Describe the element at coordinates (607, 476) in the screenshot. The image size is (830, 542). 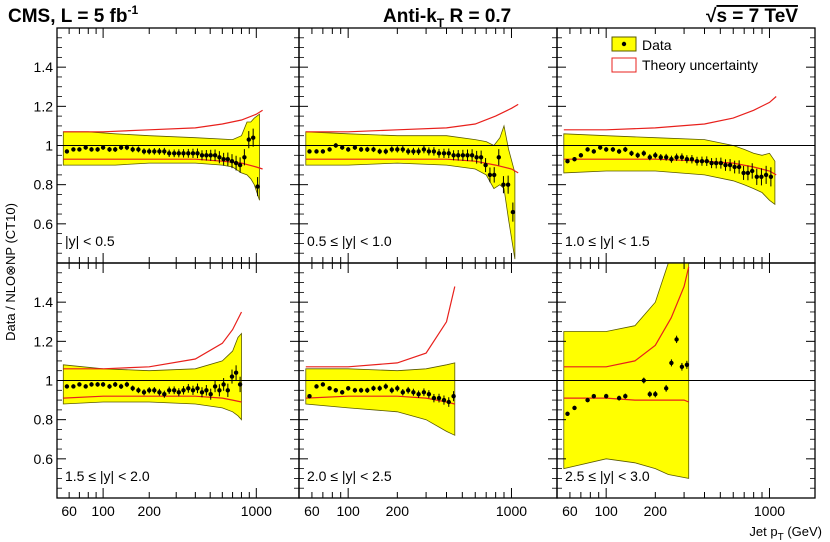
I see `rapidity-bin-label: 2.5 ≤ |y| < 3.0` at that location.